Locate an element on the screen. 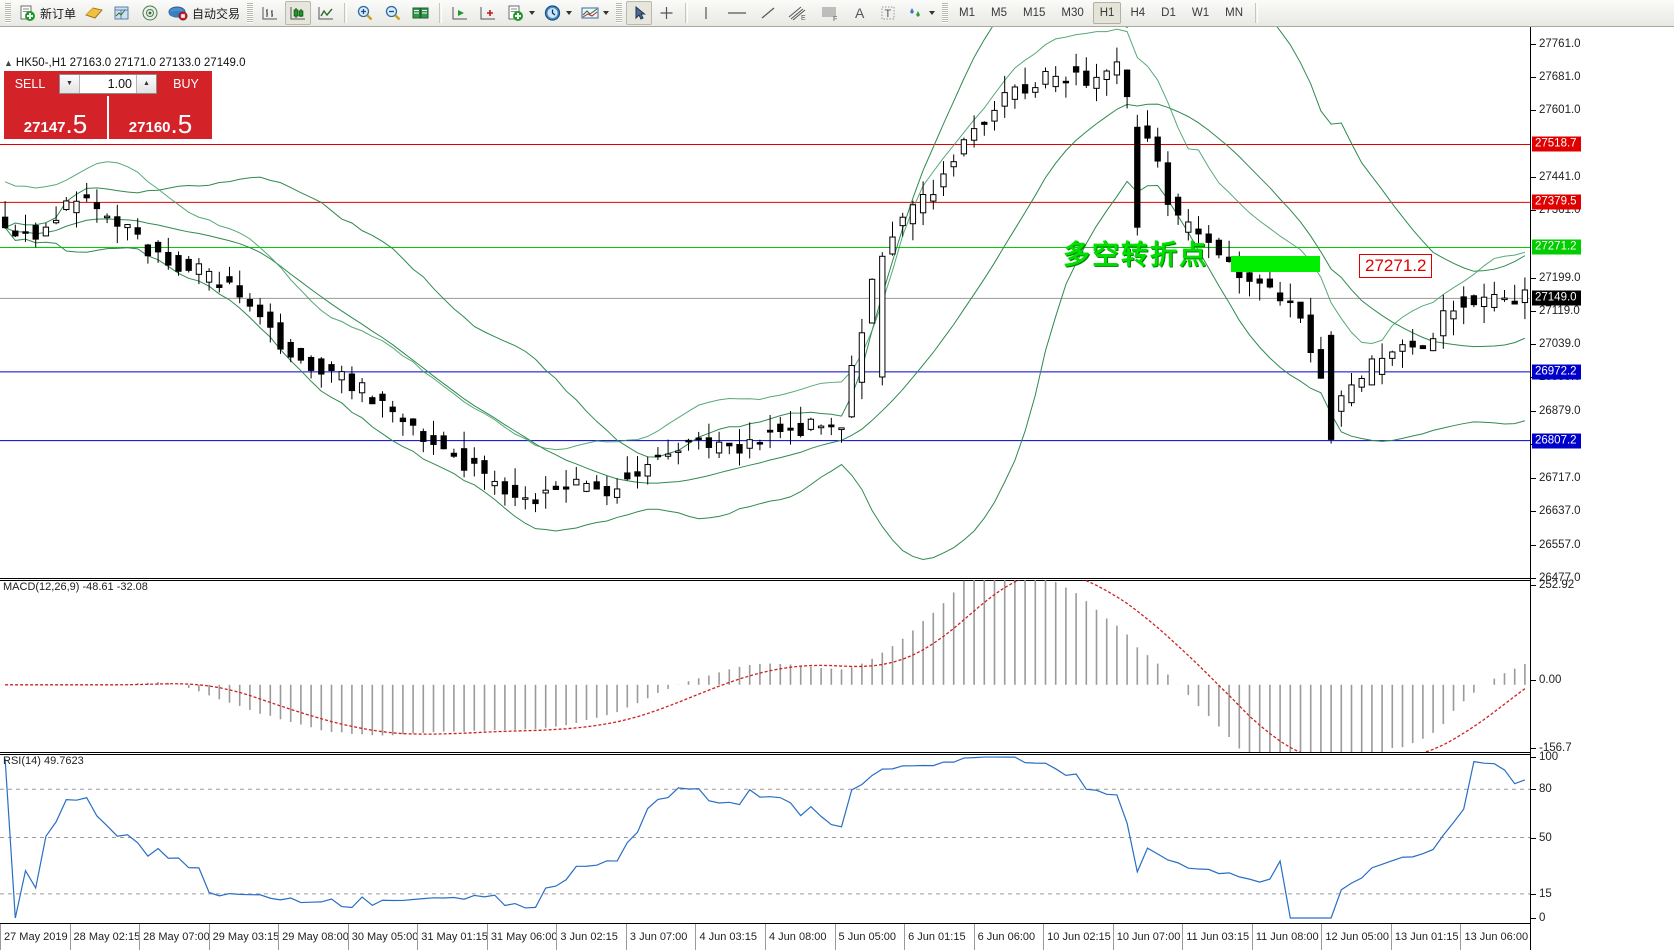  new-order-button: 新订单 is located at coordinates (47, 13).